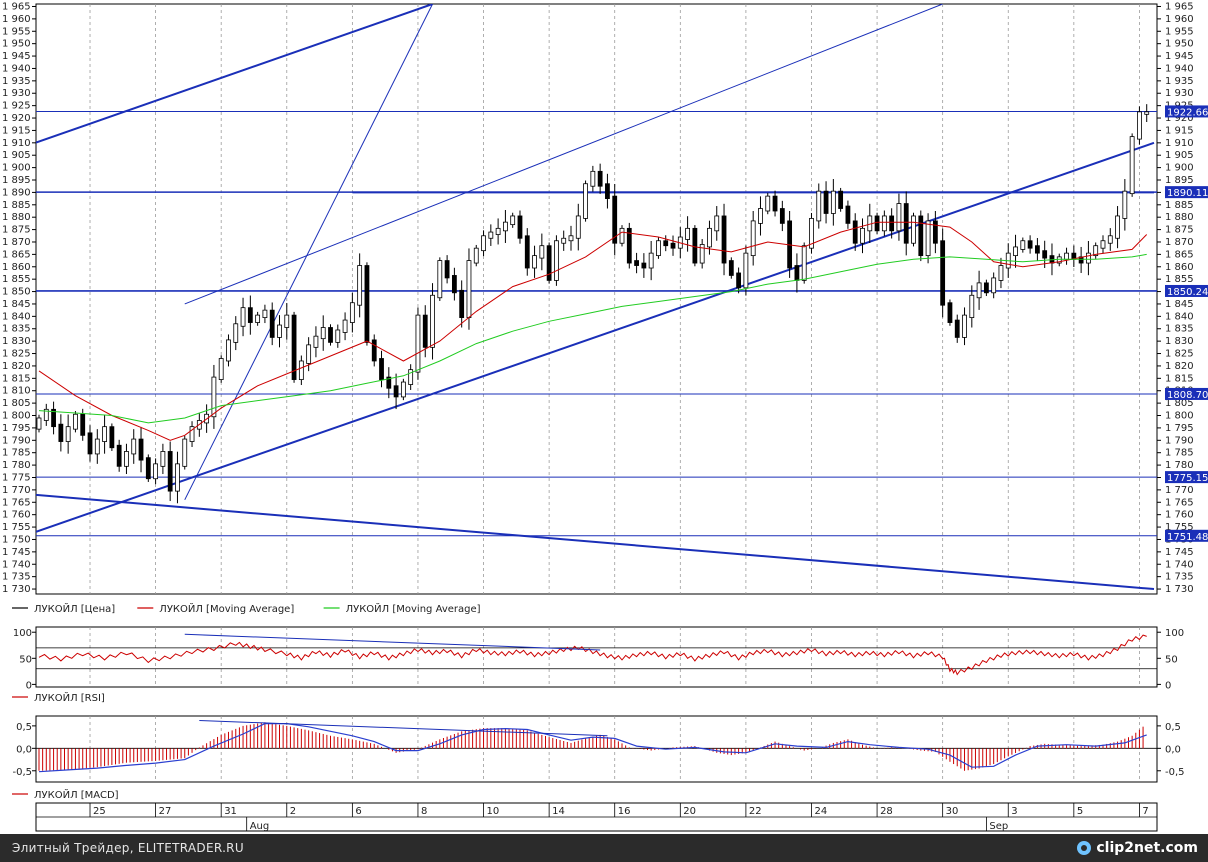  Describe the element at coordinates (1179, 68) in the screenshot. I see `price-right-tick-label-42: 1 940` at that location.